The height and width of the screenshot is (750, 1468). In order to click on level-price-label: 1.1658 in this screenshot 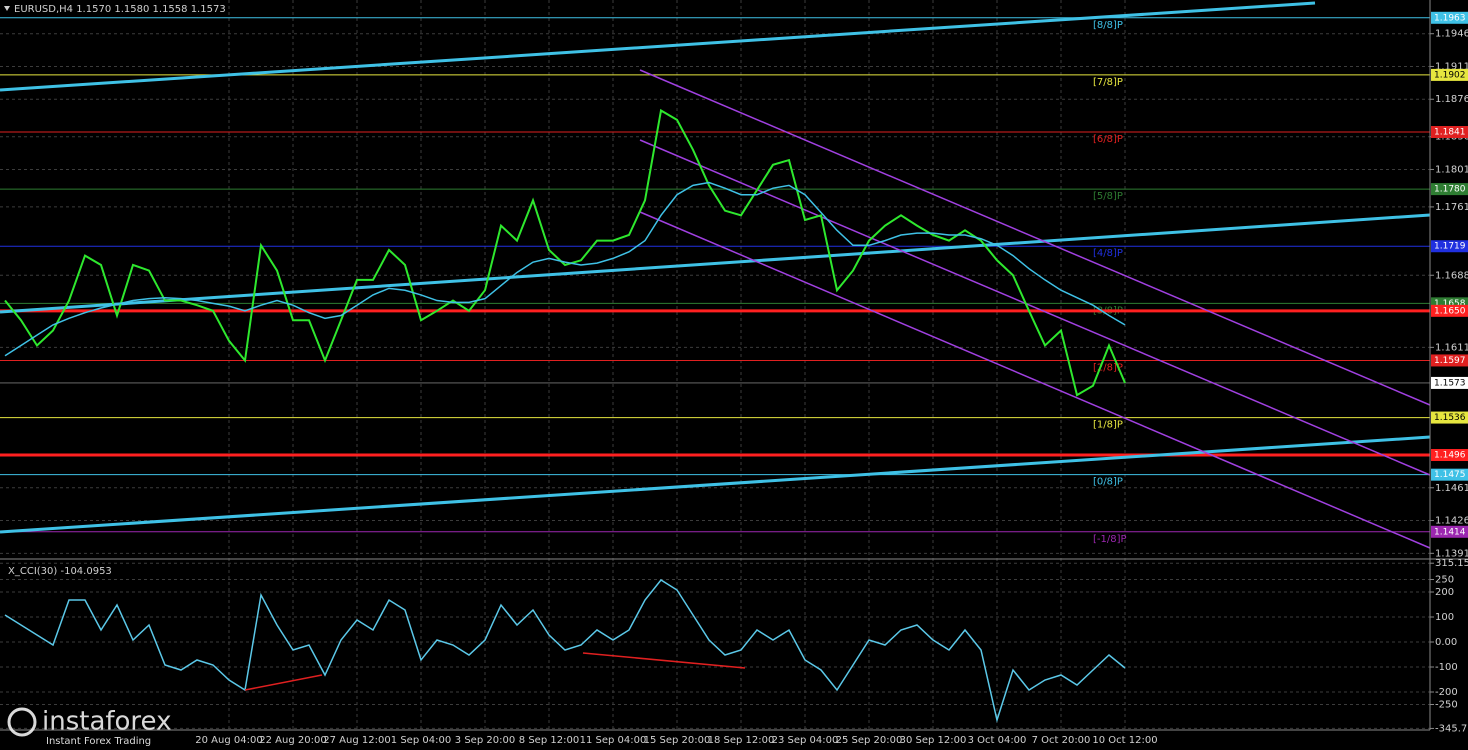, I will do `click(1450, 304)`.